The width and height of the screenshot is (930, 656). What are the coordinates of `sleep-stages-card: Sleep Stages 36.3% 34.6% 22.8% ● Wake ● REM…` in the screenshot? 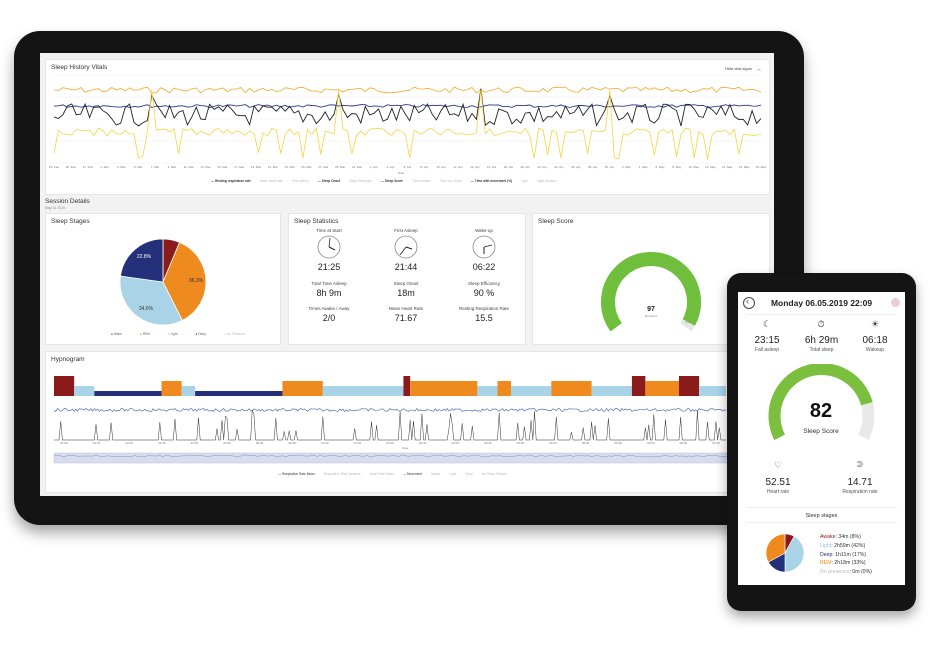 It's located at (163, 279).